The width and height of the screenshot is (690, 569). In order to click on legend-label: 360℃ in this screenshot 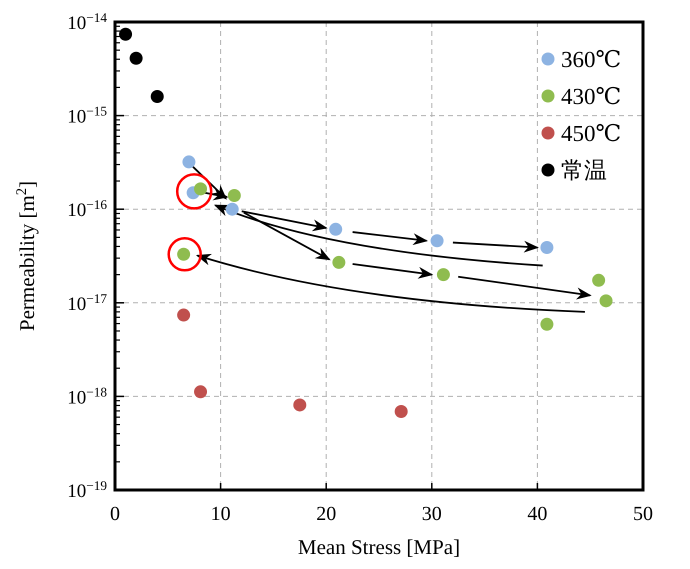, I will do `click(591, 59)`.